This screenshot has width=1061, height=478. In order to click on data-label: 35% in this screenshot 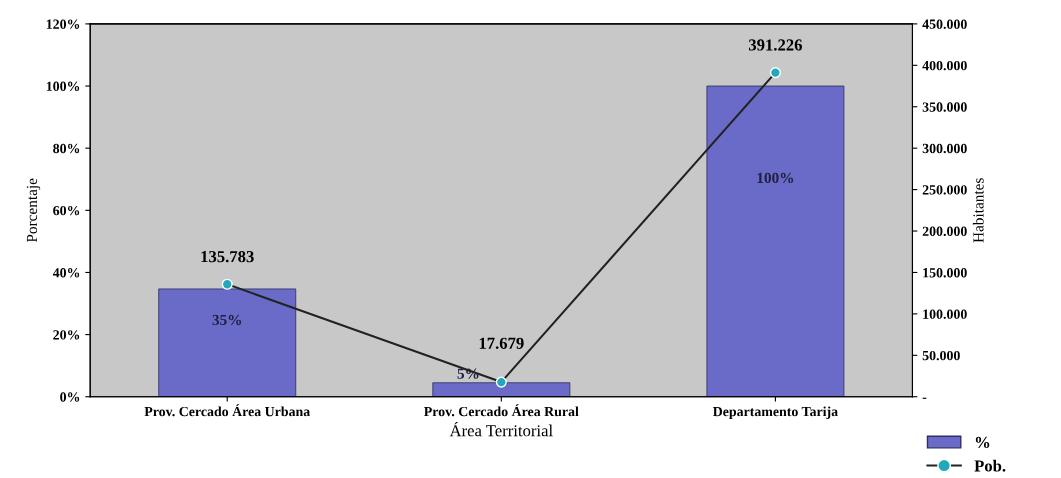, I will do `click(227, 320)`.